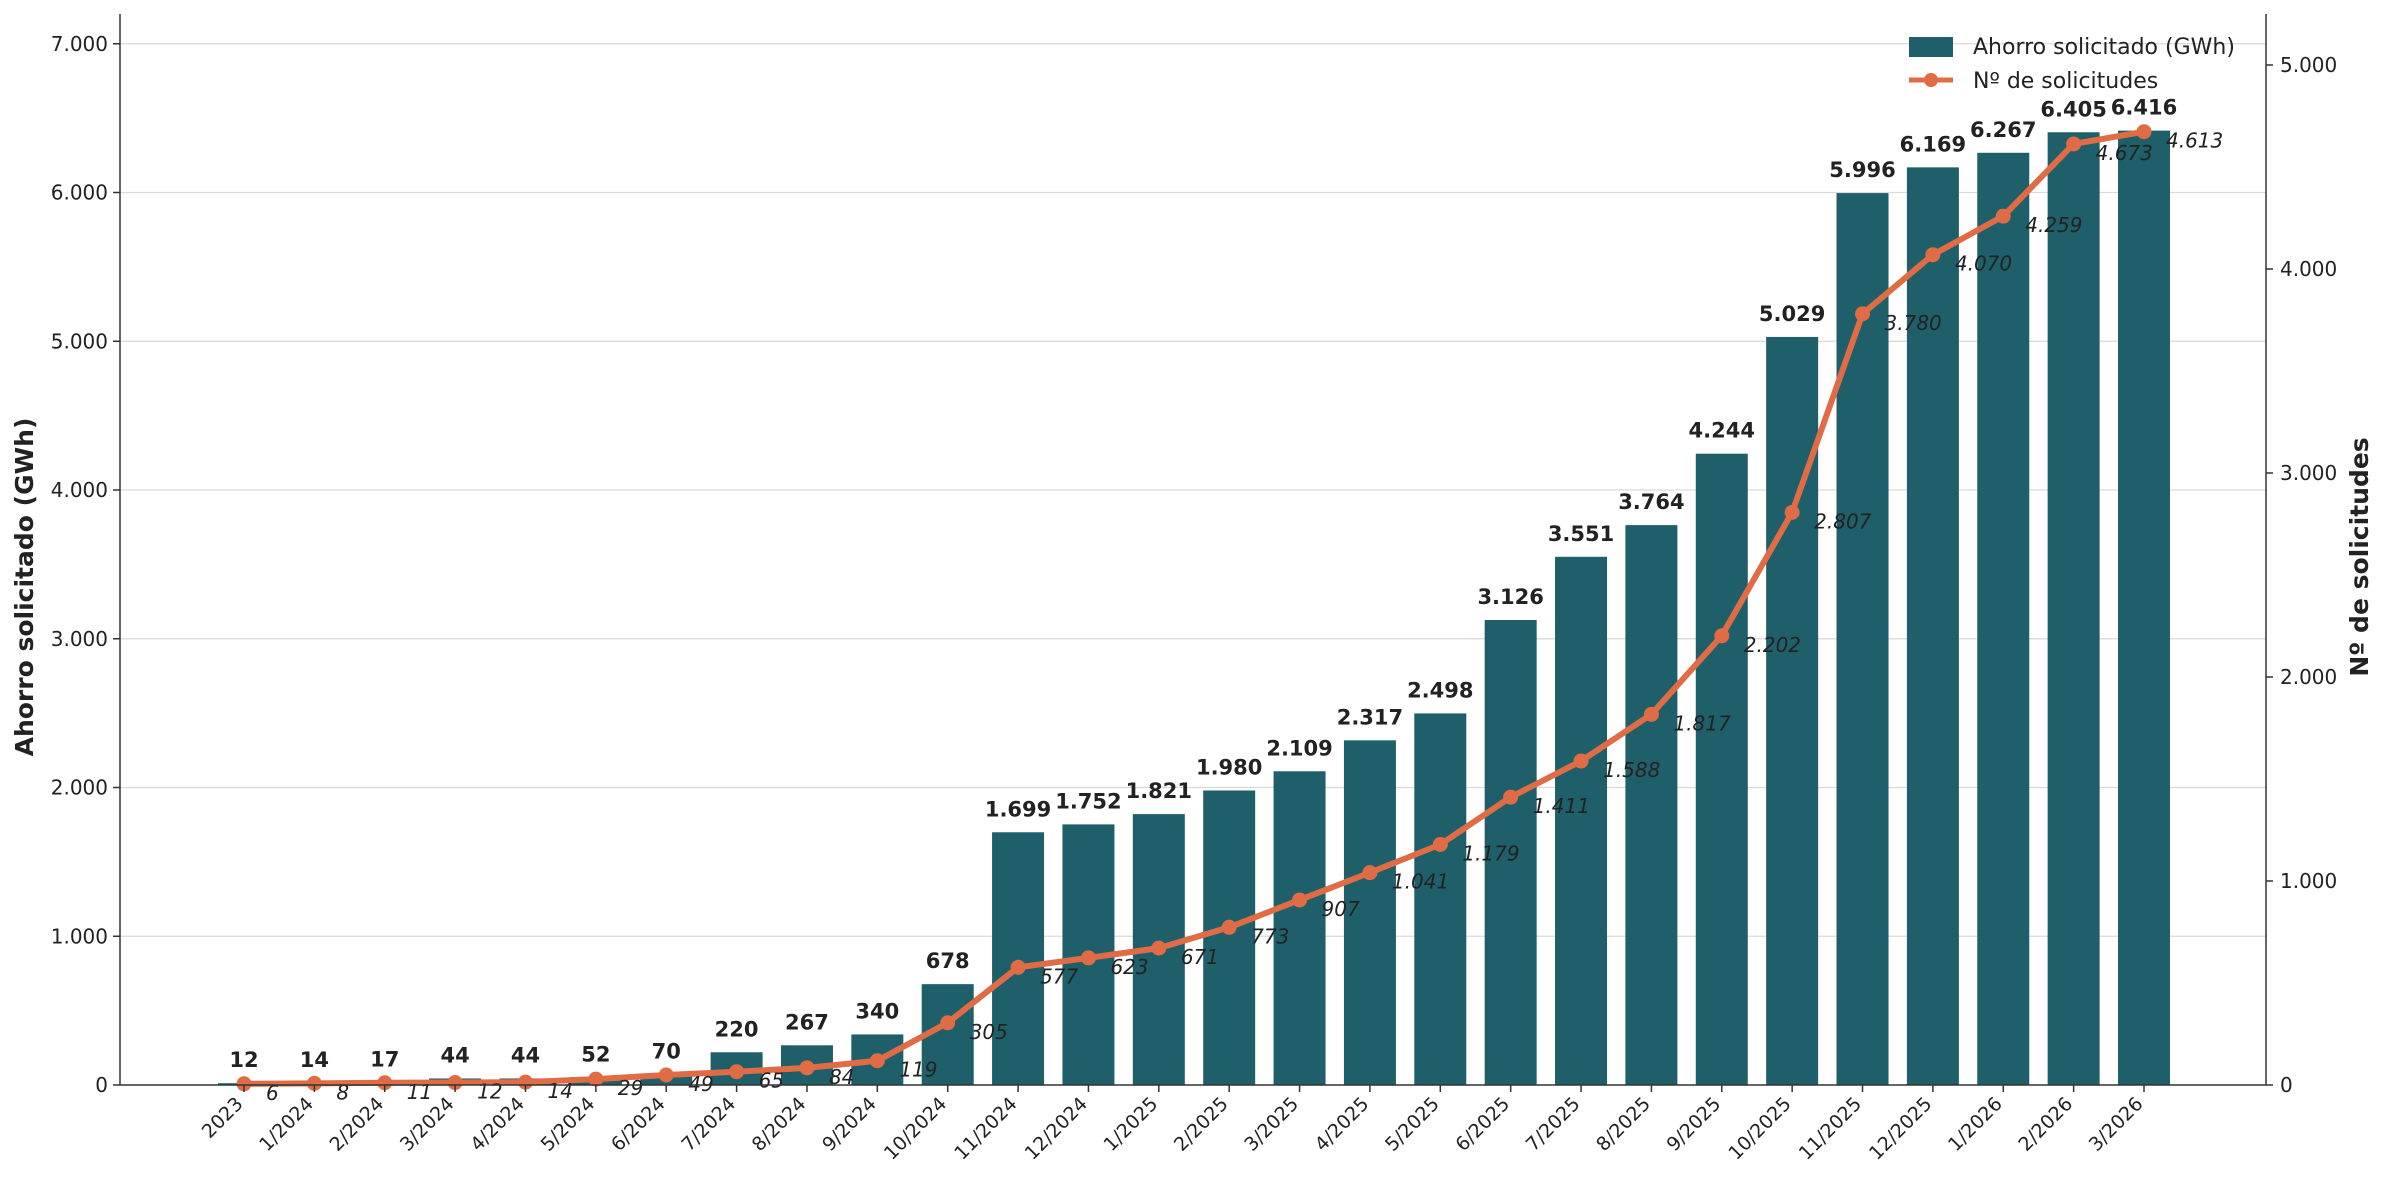 The width and height of the screenshot is (2385, 1185). Describe the element at coordinates (915, 1128) in the screenshot. I see `x-tick-label: 10/2024` at that location.